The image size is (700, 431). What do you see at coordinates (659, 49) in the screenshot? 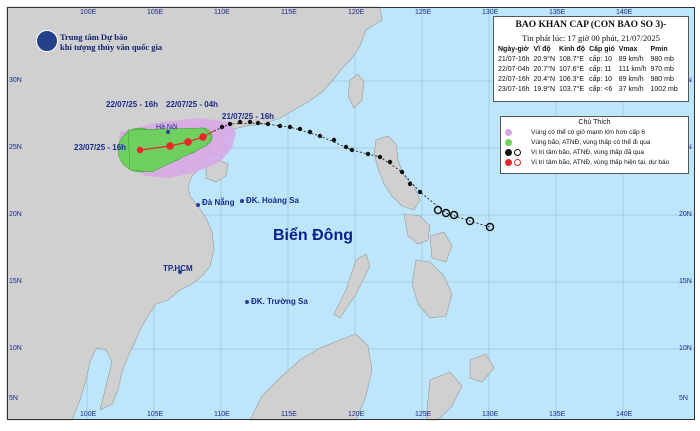
I see `column-header: Pmin` at bounding box center [659, 49].